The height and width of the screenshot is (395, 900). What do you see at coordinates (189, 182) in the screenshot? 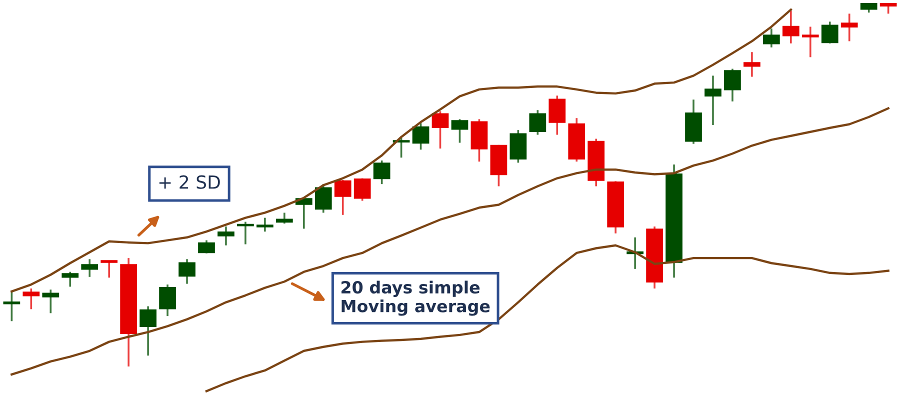
I see `annotation: + 2 SD` at bounding box center [189, 182].